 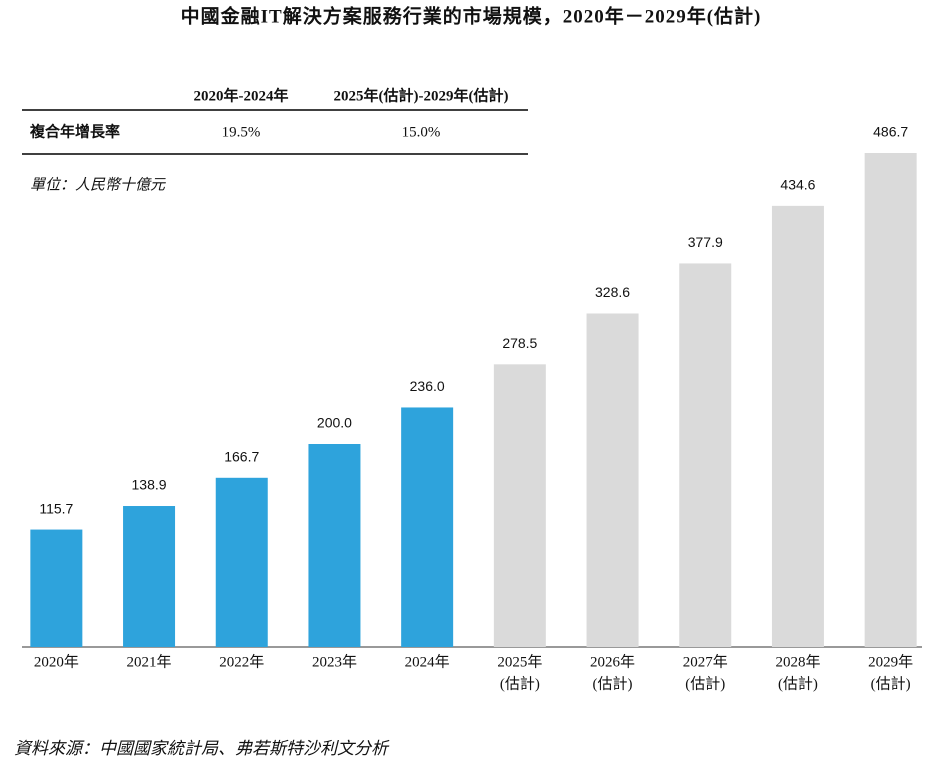 What do you see at coordinates (149, 661) in the screenshot?
I see `x-tick-label: 2021年` at bounding box center [149, 661].